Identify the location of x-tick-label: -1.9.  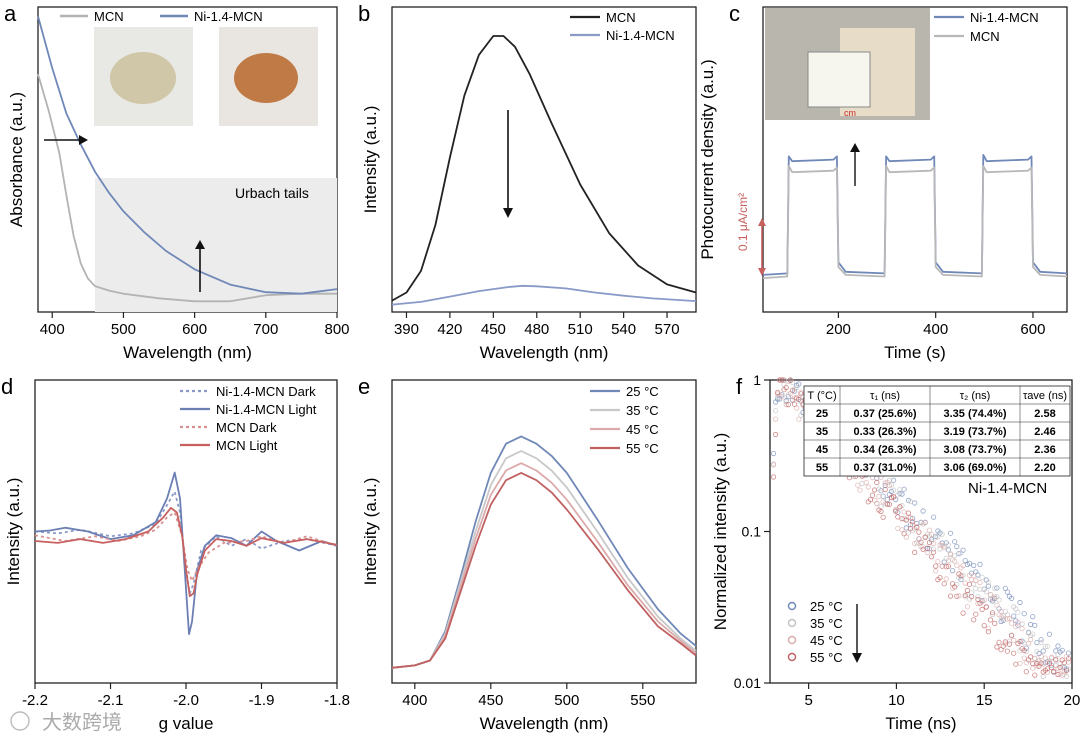
(262, 700).